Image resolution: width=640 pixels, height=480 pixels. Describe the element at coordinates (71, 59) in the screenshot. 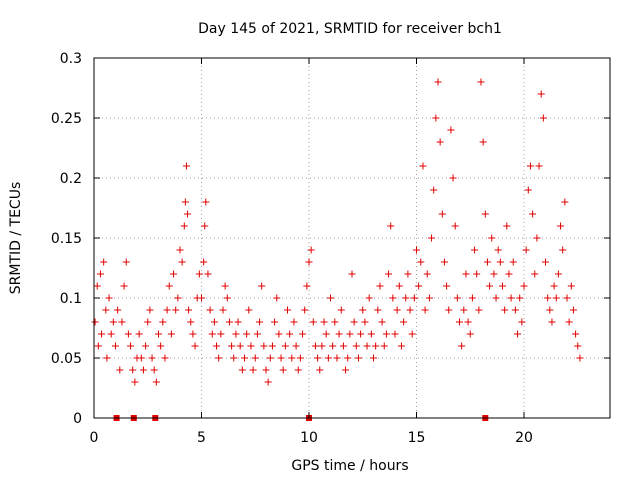

I see `y-tick-label: 0.3` at that location.